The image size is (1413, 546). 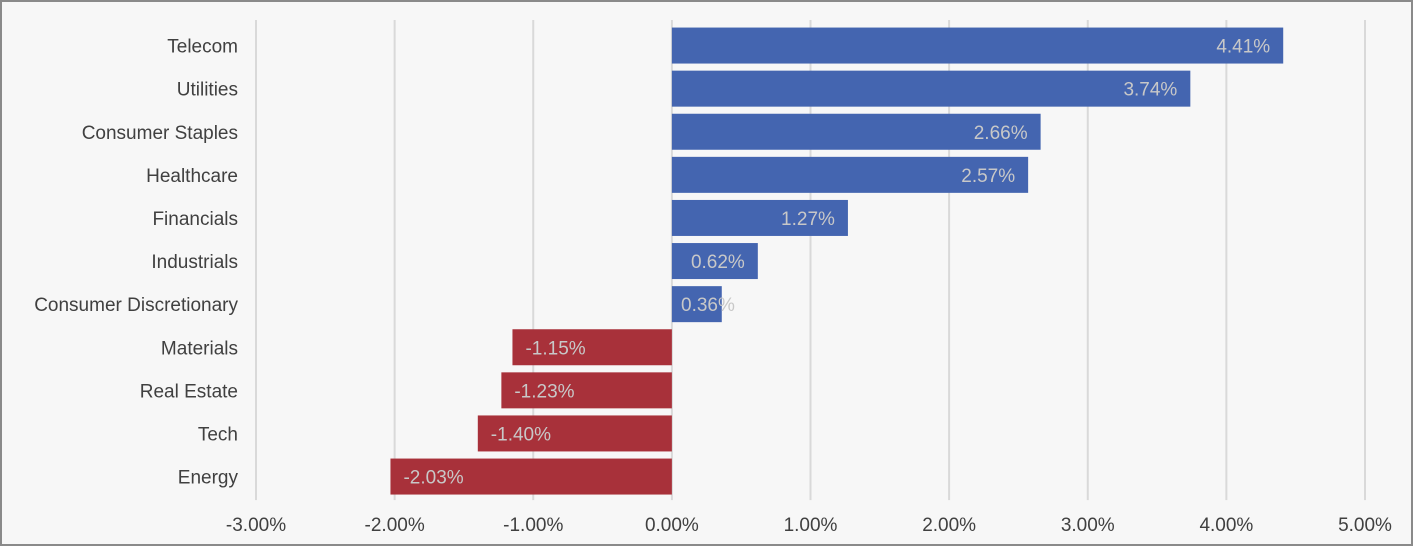 I want to click on category-label: Consumer Staples, so click(x=160, y=133).